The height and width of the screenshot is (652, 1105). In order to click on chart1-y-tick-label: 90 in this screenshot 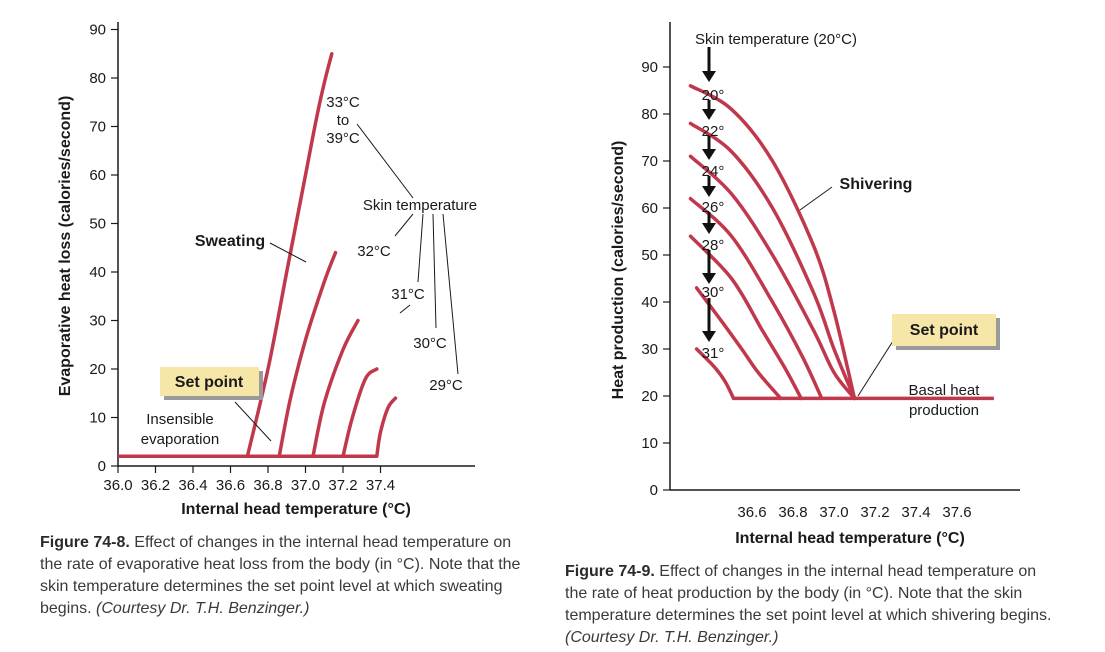, I will do `click(97, 30)`.